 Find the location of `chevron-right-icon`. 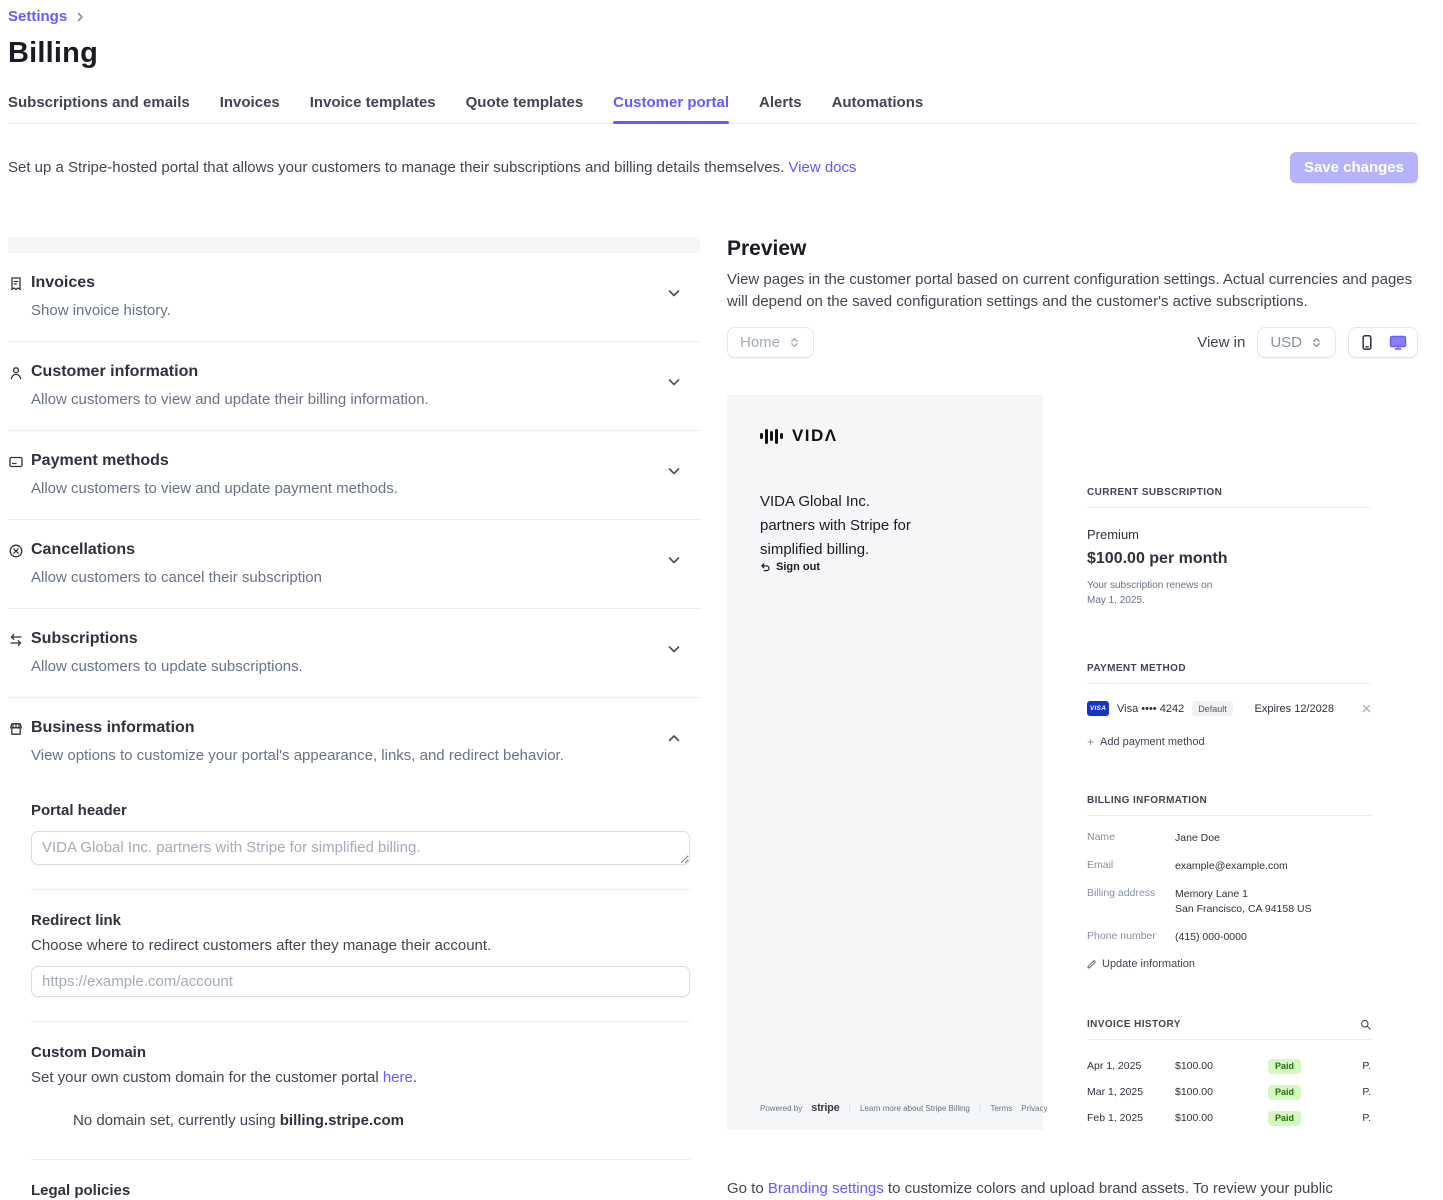

chevron-right-icon is located at coordinates (80, 17).